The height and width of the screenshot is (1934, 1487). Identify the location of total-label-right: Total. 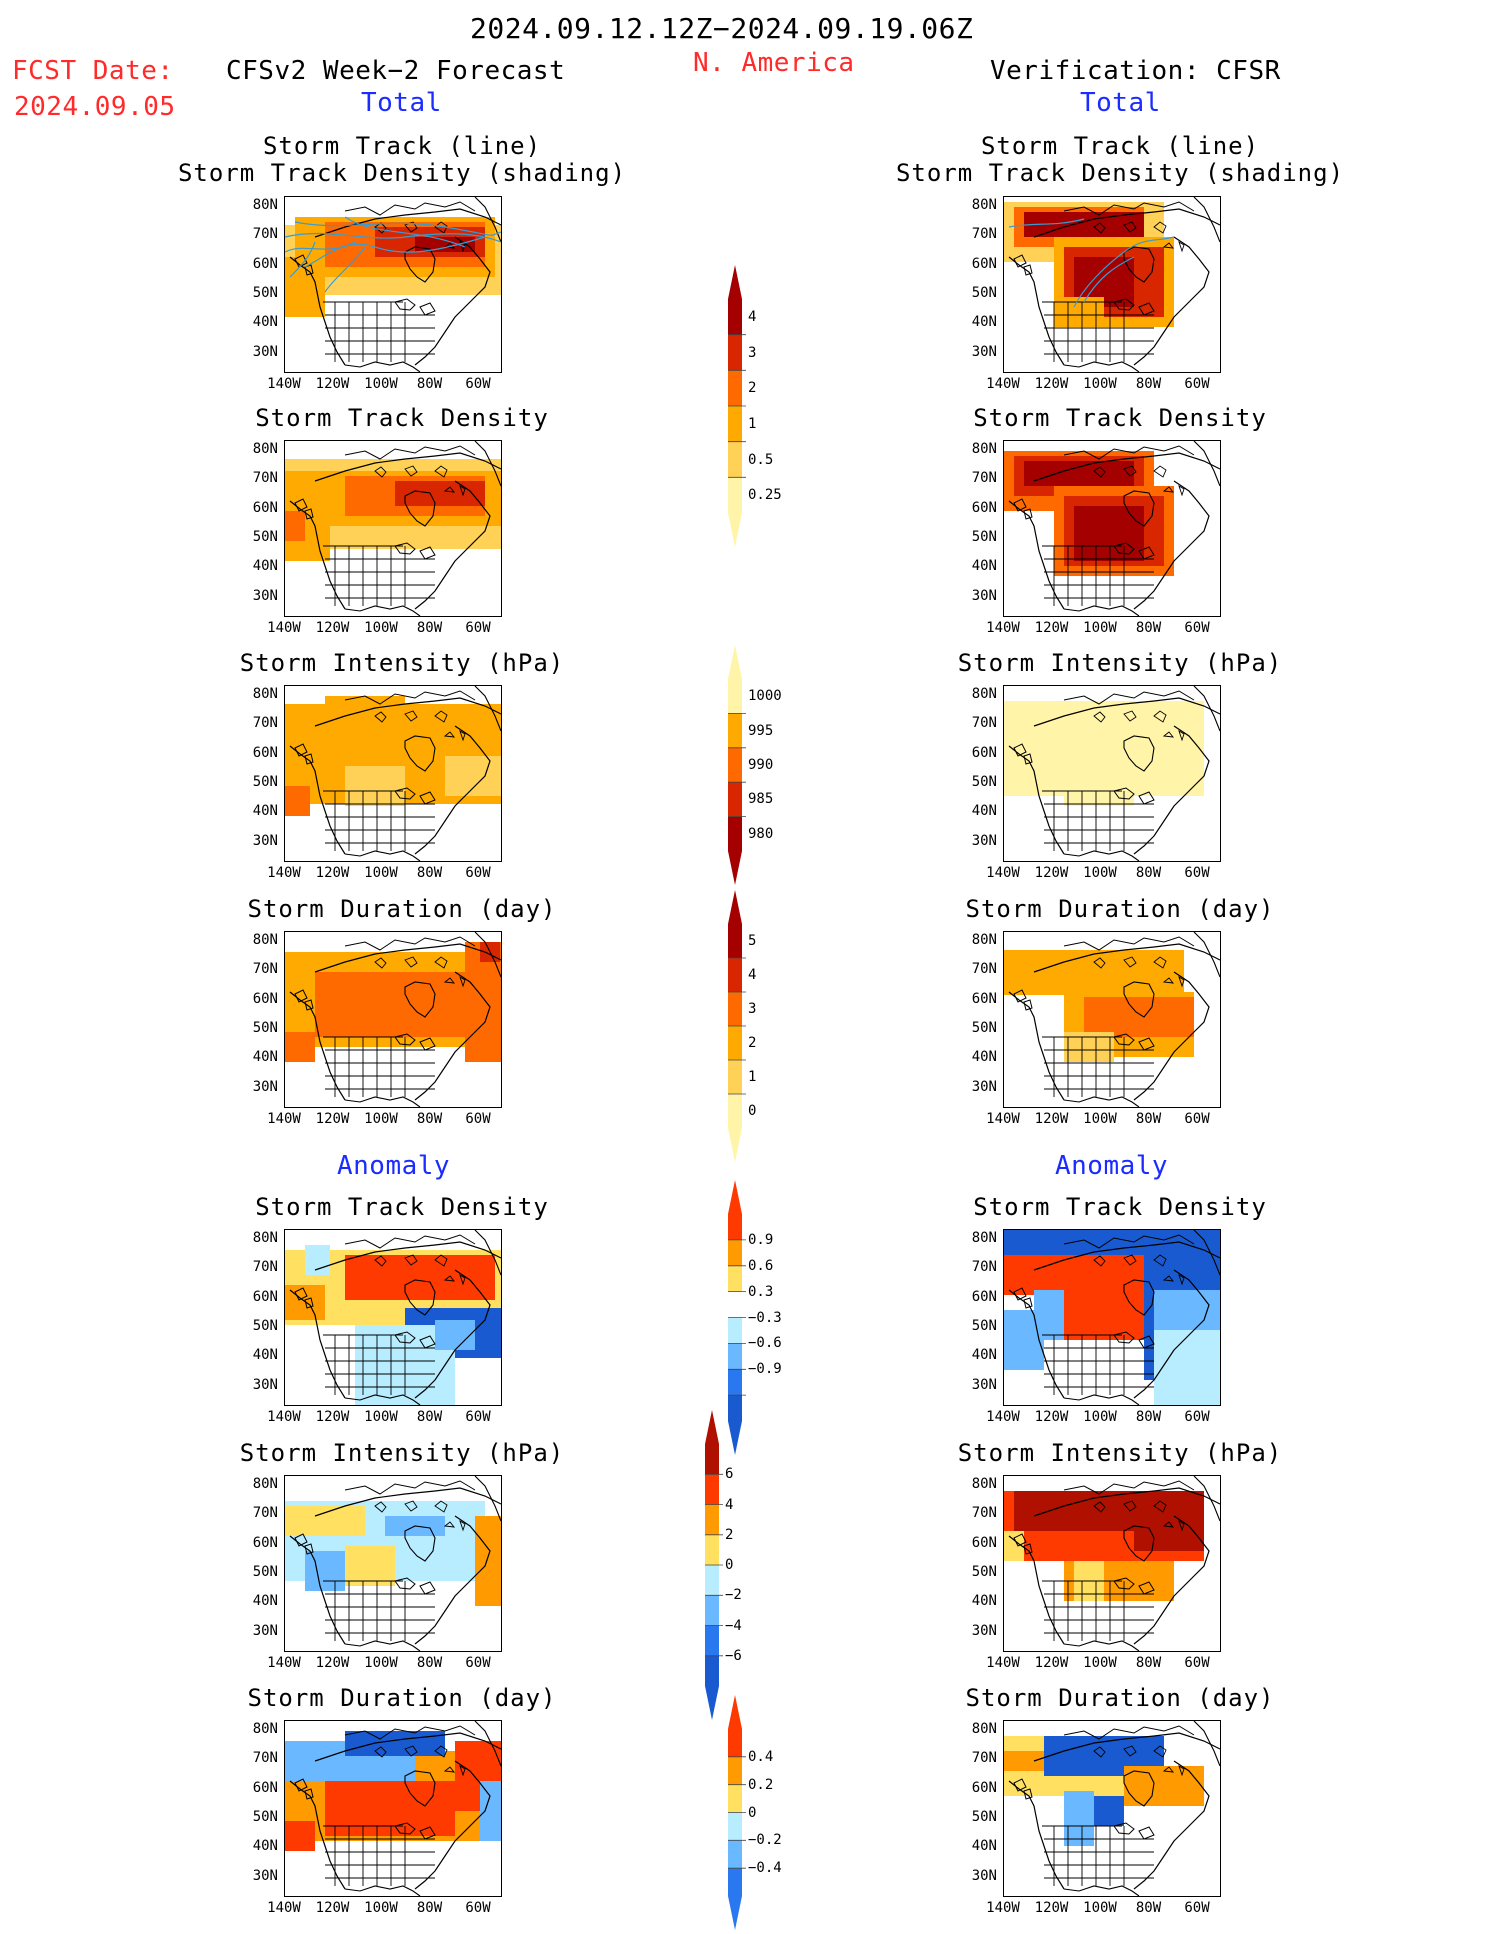
(1120, 103).